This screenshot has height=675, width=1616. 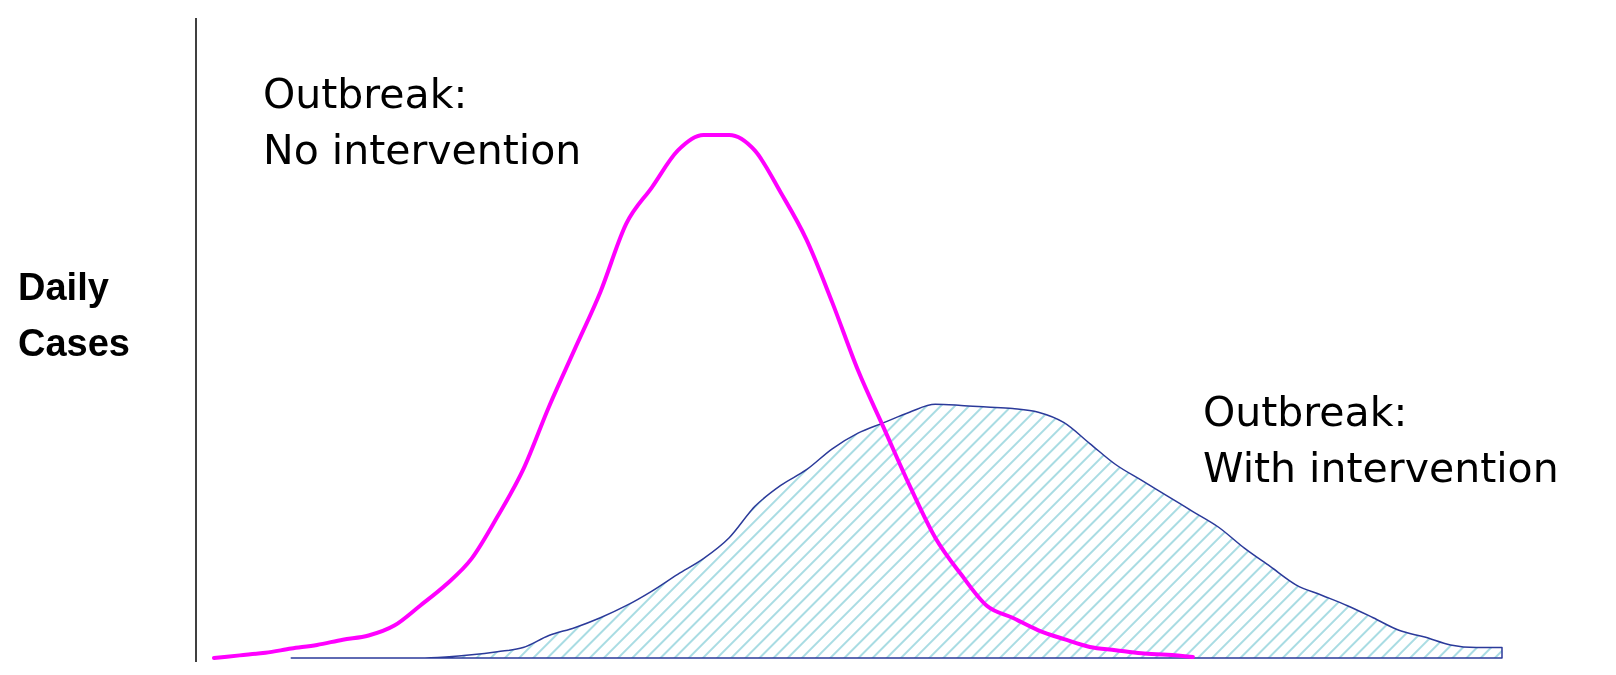 I want to click on series-label: Outbreak: No intervention, so click(x=422, y=122).